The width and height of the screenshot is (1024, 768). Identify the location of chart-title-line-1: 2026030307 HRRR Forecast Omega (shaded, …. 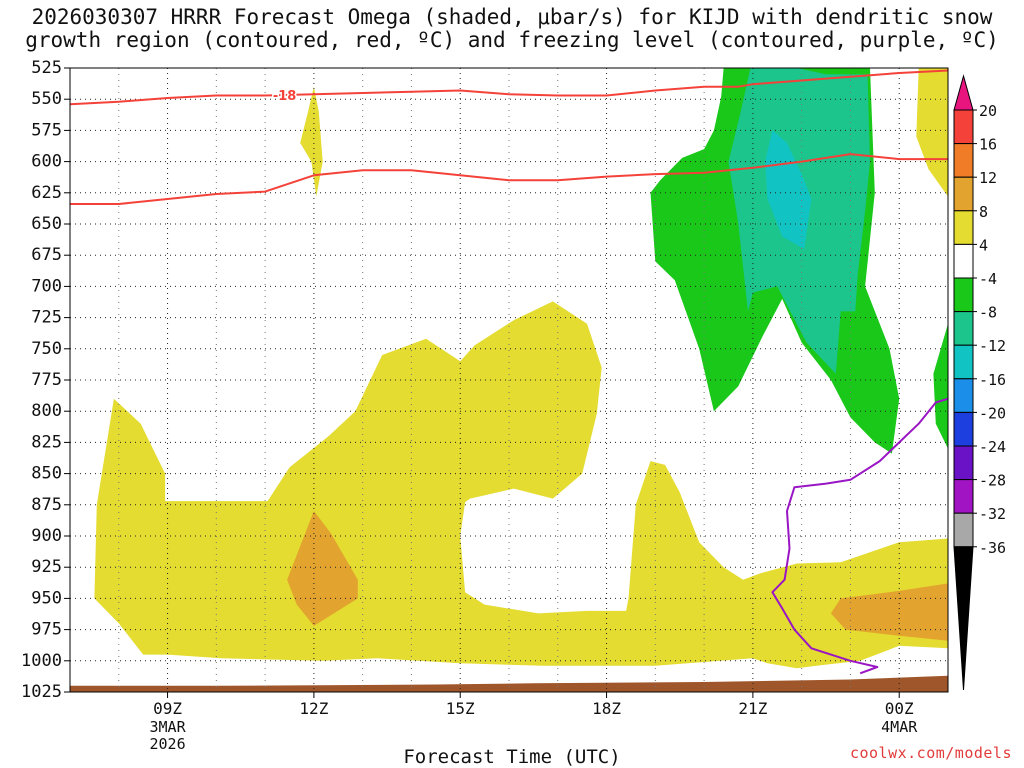
(512, 17).